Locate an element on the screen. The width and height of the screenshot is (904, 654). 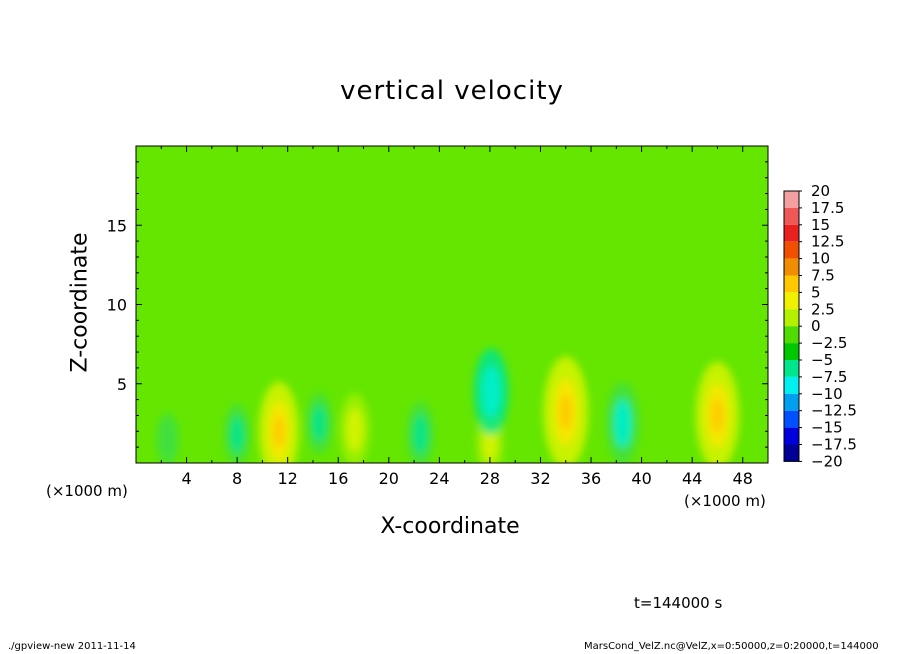
x-tick-label: 12 is located at coordinates (288, 478).